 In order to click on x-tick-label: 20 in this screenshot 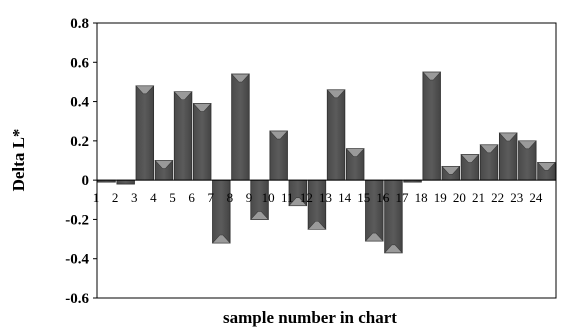, I will do `click(459, 197)`.